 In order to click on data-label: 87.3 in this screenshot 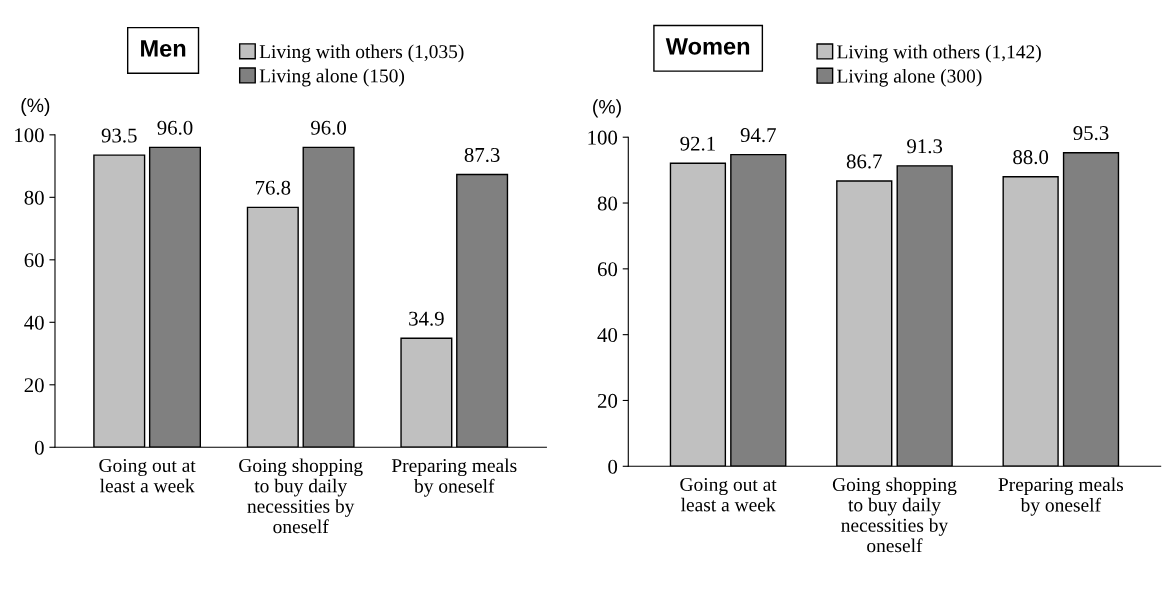, I will do `click(482, 155)`.